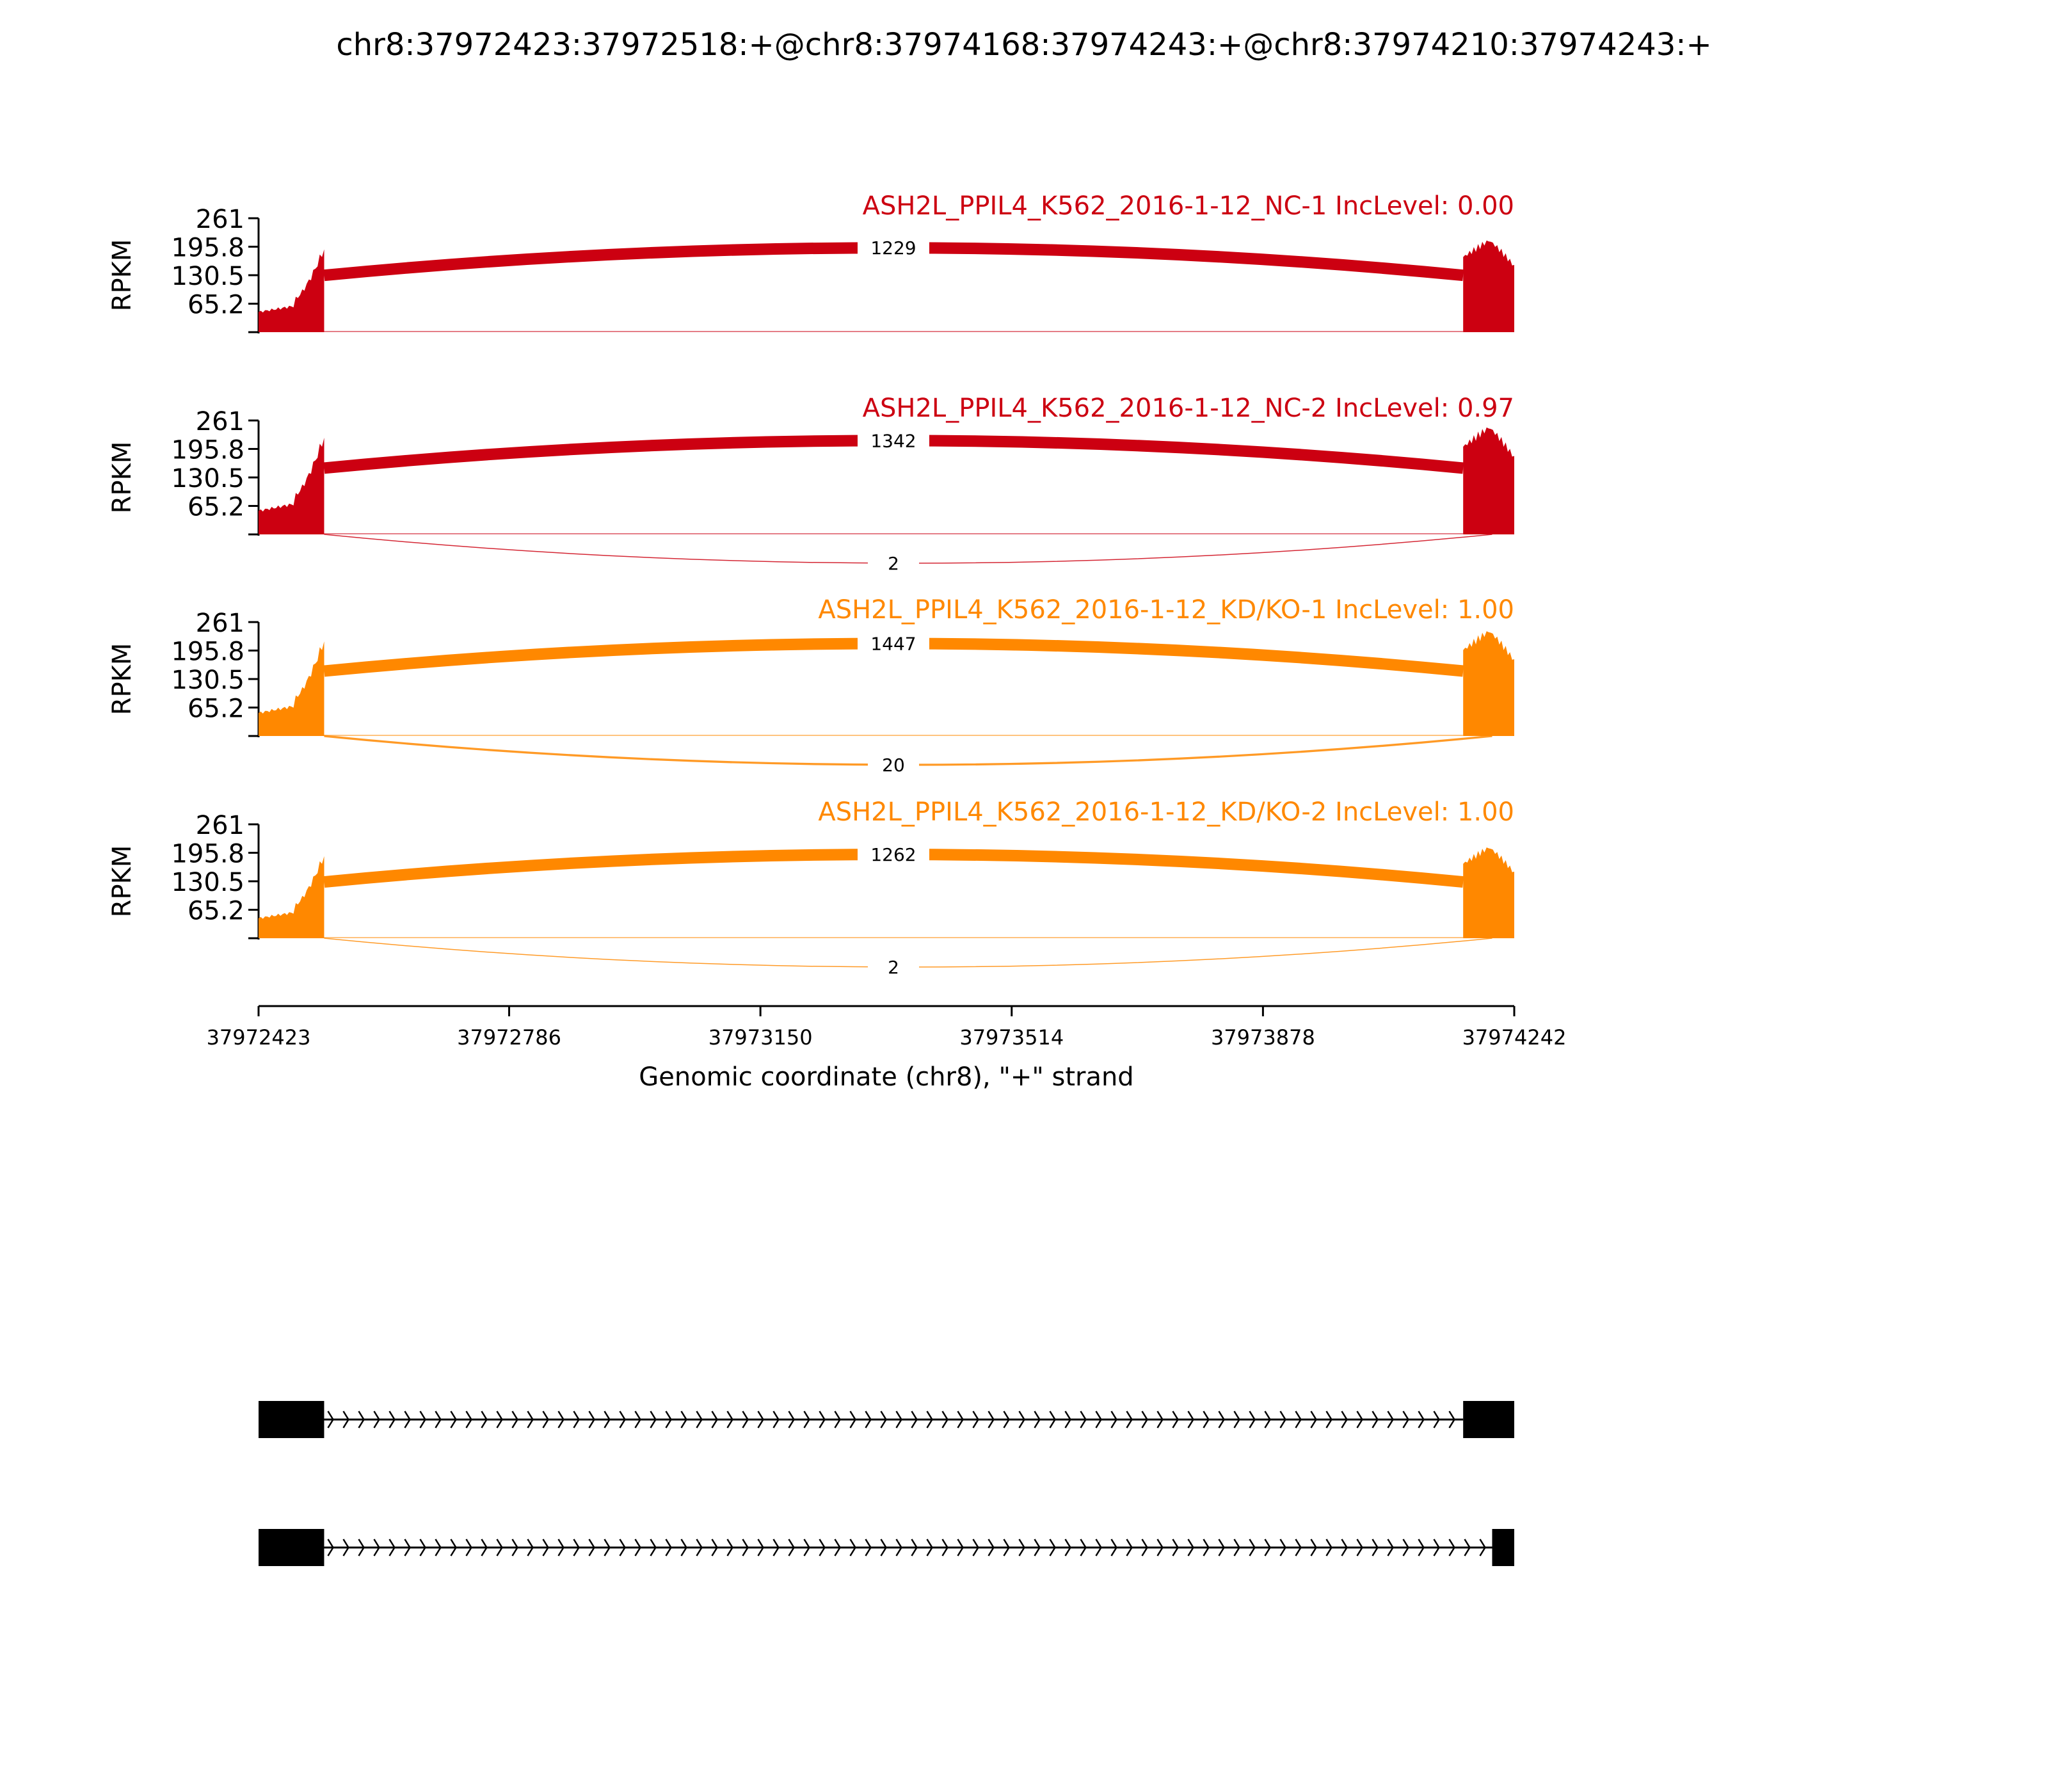  I want to click on x-tick-label: 37974242, so click(1514, 1037).